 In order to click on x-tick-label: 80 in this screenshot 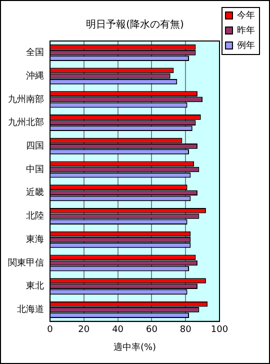, I will do `click(186, 330)`.